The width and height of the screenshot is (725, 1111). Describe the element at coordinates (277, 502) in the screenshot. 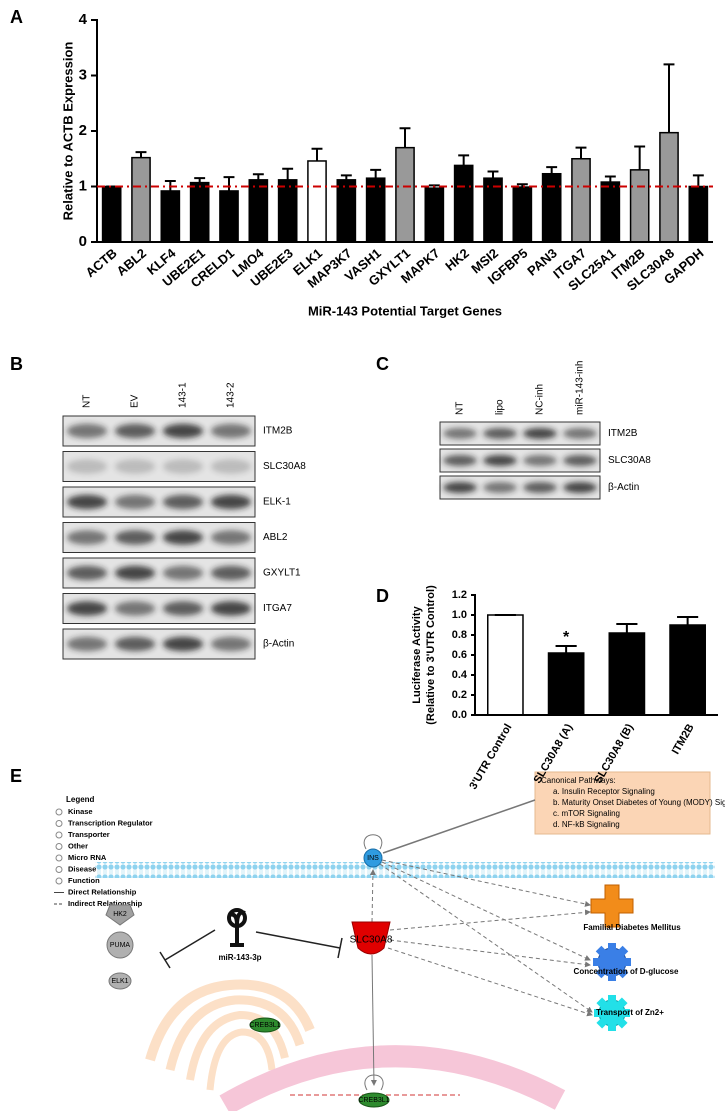

I see `row-label: ELK-1` at that location.